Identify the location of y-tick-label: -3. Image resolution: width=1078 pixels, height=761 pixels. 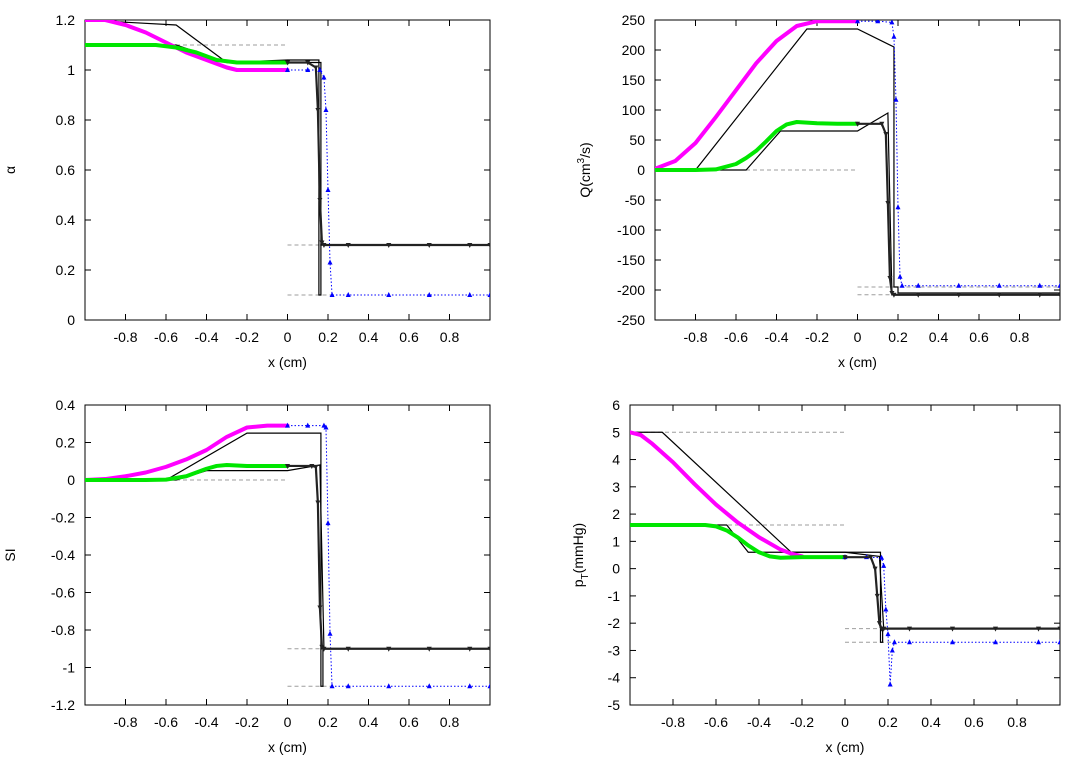
(614, 650).